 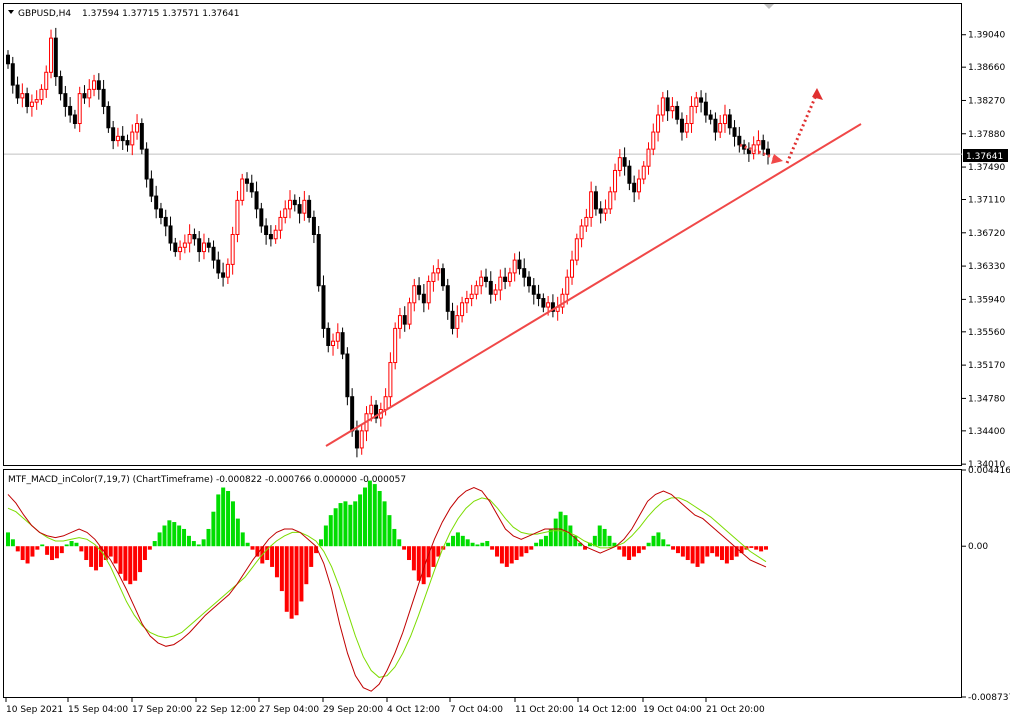 What do you see at coordinates (986, 333) in the screenshot?
I see `price-tick-label: 1.35560` at bounding box center [986, 333].